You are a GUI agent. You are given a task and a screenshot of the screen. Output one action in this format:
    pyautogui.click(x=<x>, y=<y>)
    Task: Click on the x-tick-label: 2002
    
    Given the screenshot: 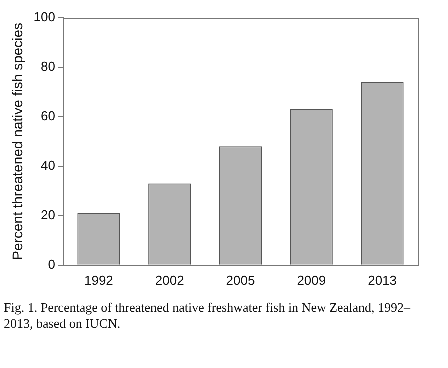 What is the action you would take?
    pyautogui.click(x=169, y=280)
    